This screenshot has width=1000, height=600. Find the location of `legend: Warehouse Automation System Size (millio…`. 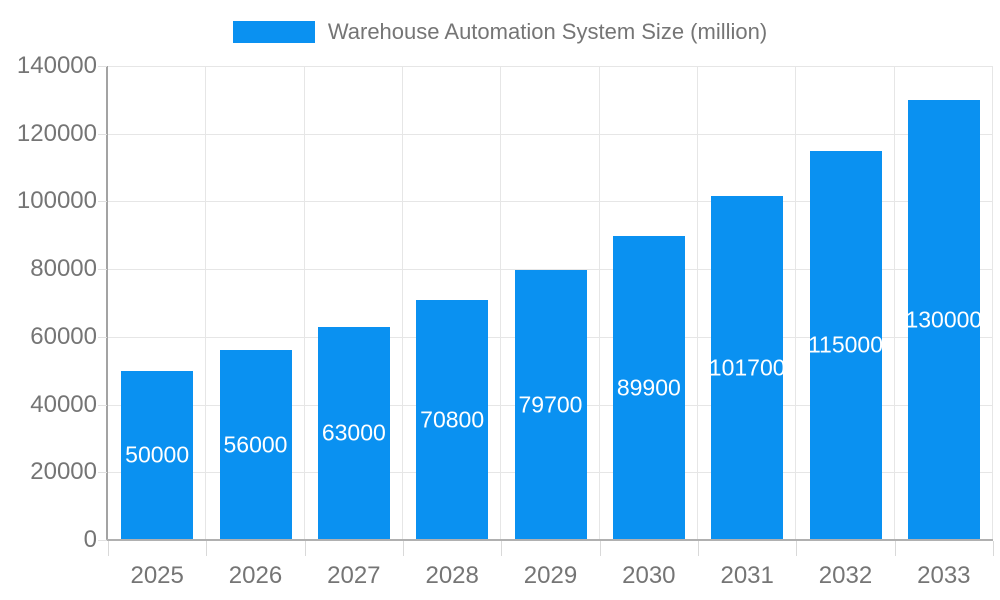

legend: Warehouse Automation System Size (millio… is located at coordinates (500, 32).